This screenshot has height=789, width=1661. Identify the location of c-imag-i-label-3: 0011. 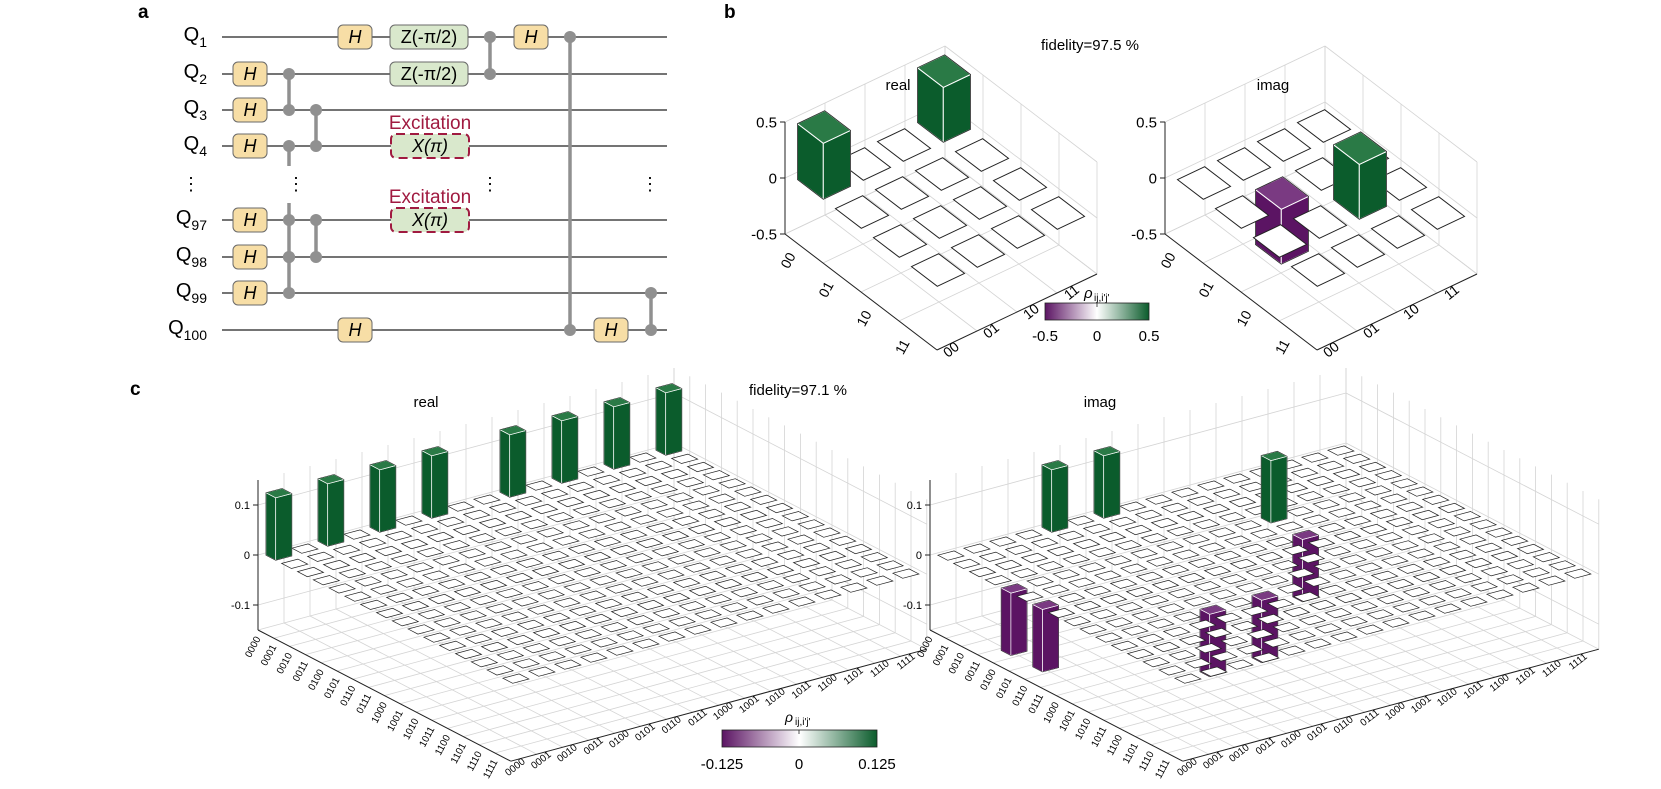
(973, 671).